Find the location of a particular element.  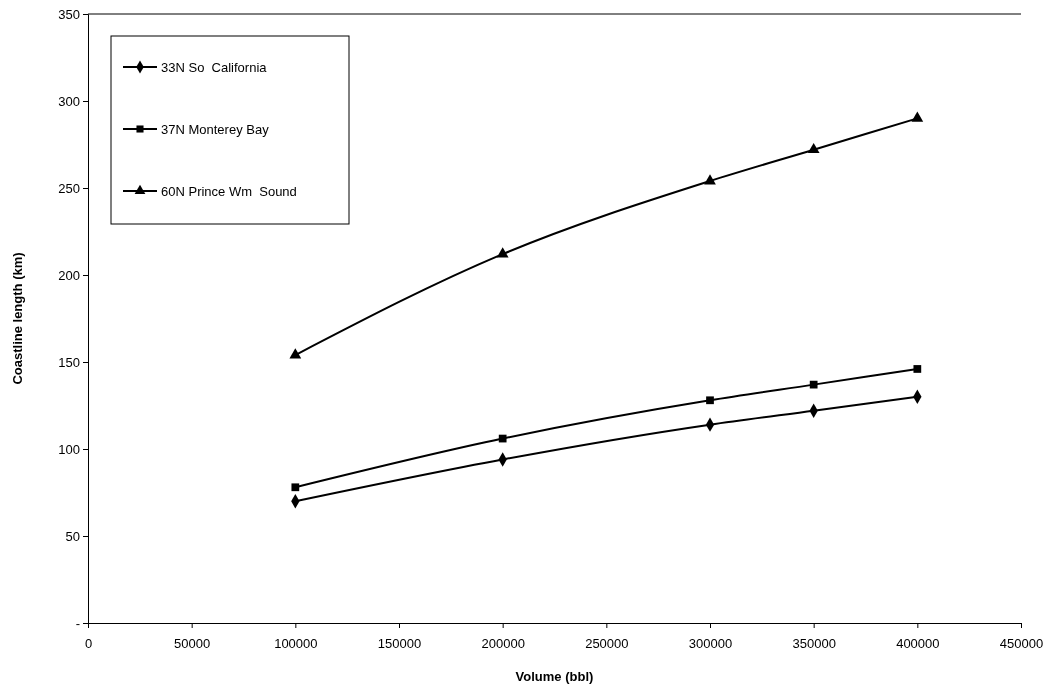

x-tick-label: 150000 is located at coordinates (399, 643).